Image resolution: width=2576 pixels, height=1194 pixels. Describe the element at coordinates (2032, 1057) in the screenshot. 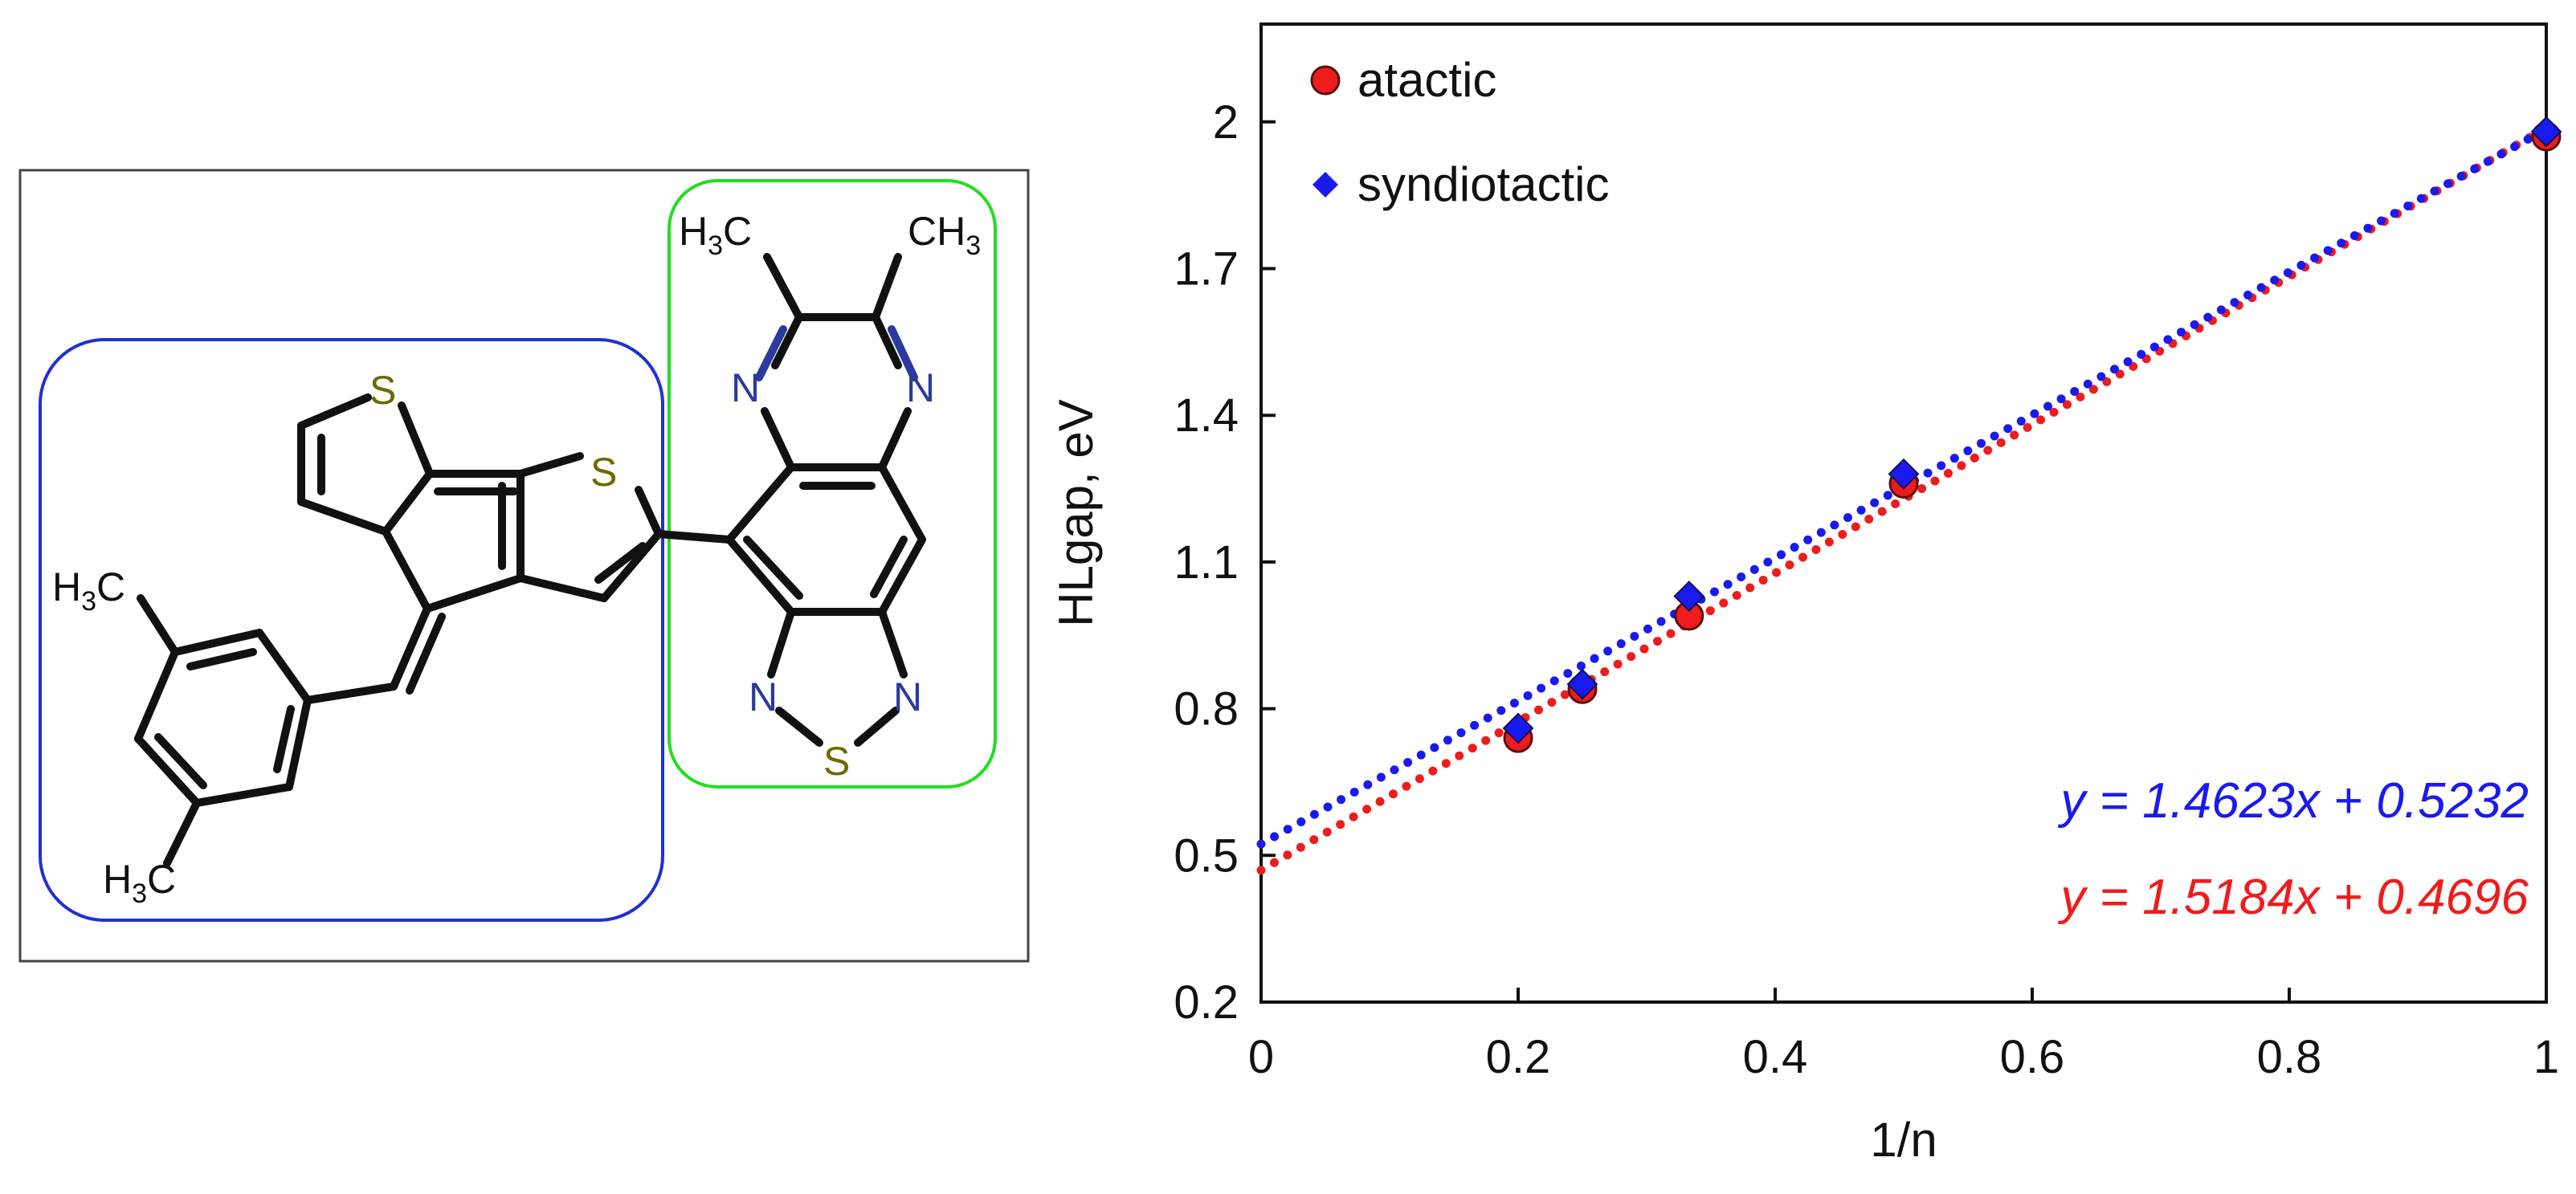

I see `x-tick-label: 0.6` at that location.